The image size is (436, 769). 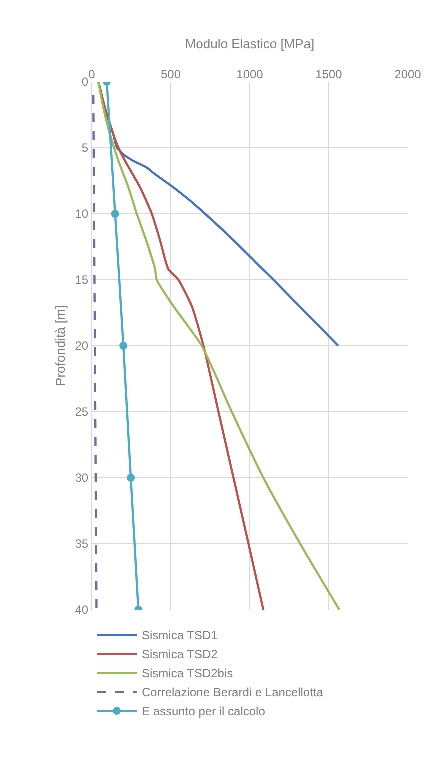 What do you see at coordinates (82, 544) in the screenshot?
I see `y-tick-label: 35` at bounding box center [82, 544].